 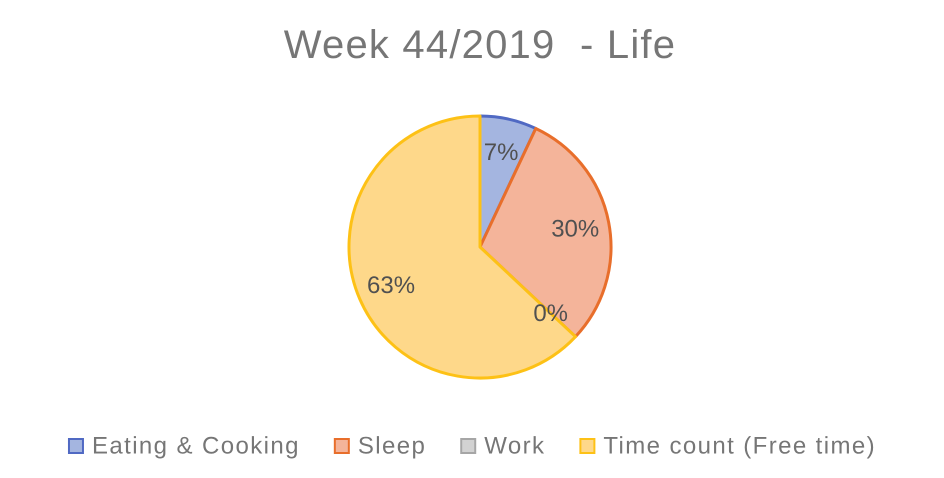 What do you see at coordinates (391, 285) in the screenshot?
I see `data-label: 63%` at bounding box center [391, 285].